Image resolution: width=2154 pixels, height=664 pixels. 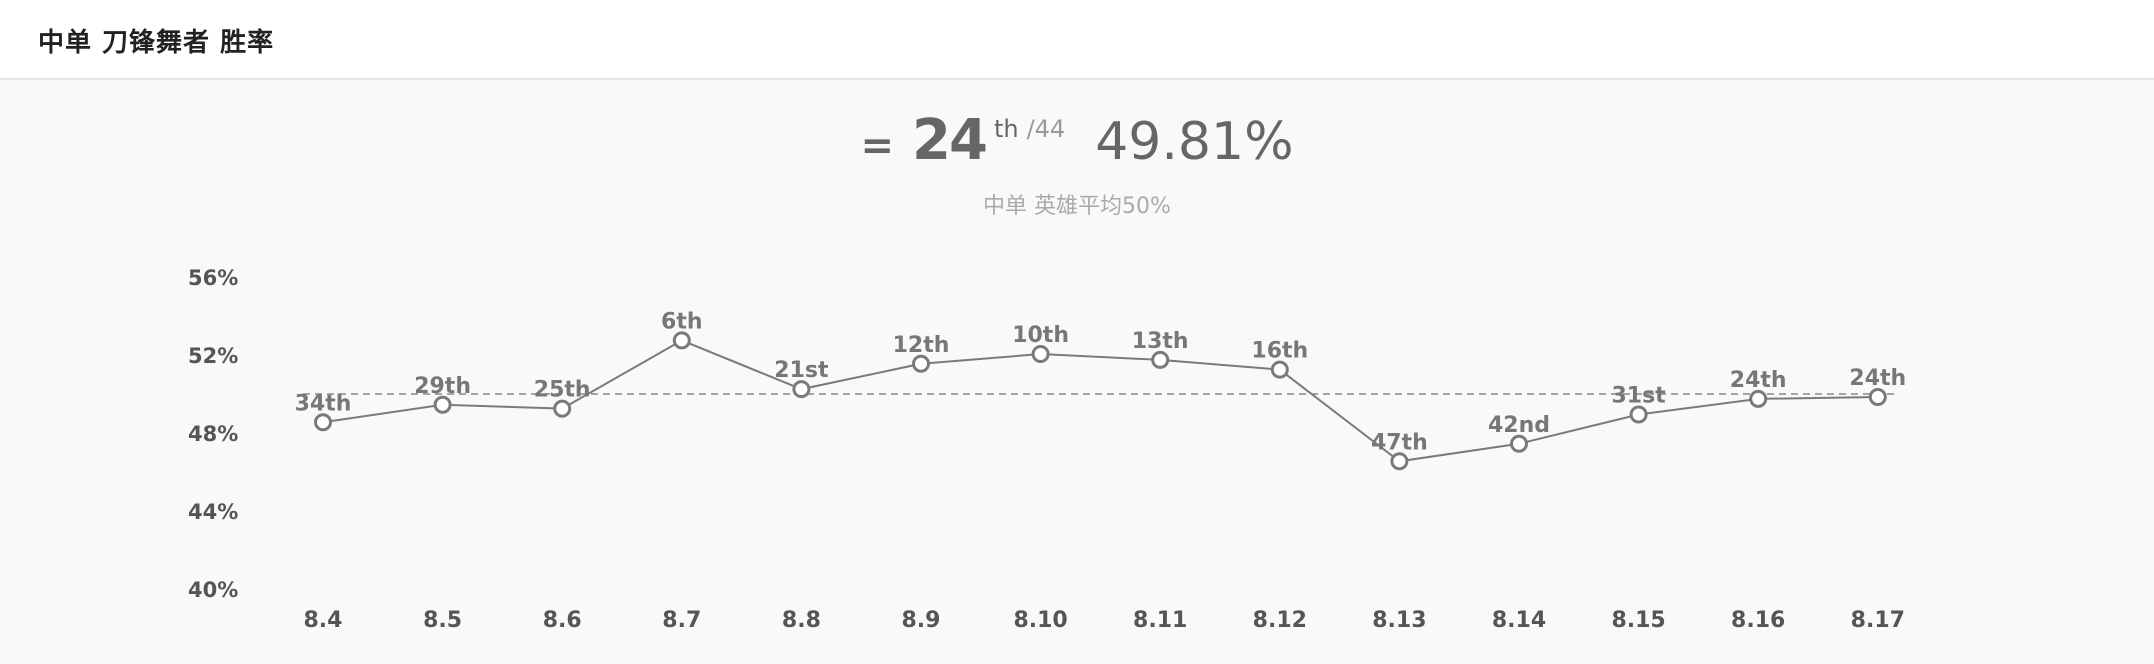 What do you see at coordinates (1279, 351) in the screenshot?
I see `rank-label: 16th` at bounding box center [1279, 351].